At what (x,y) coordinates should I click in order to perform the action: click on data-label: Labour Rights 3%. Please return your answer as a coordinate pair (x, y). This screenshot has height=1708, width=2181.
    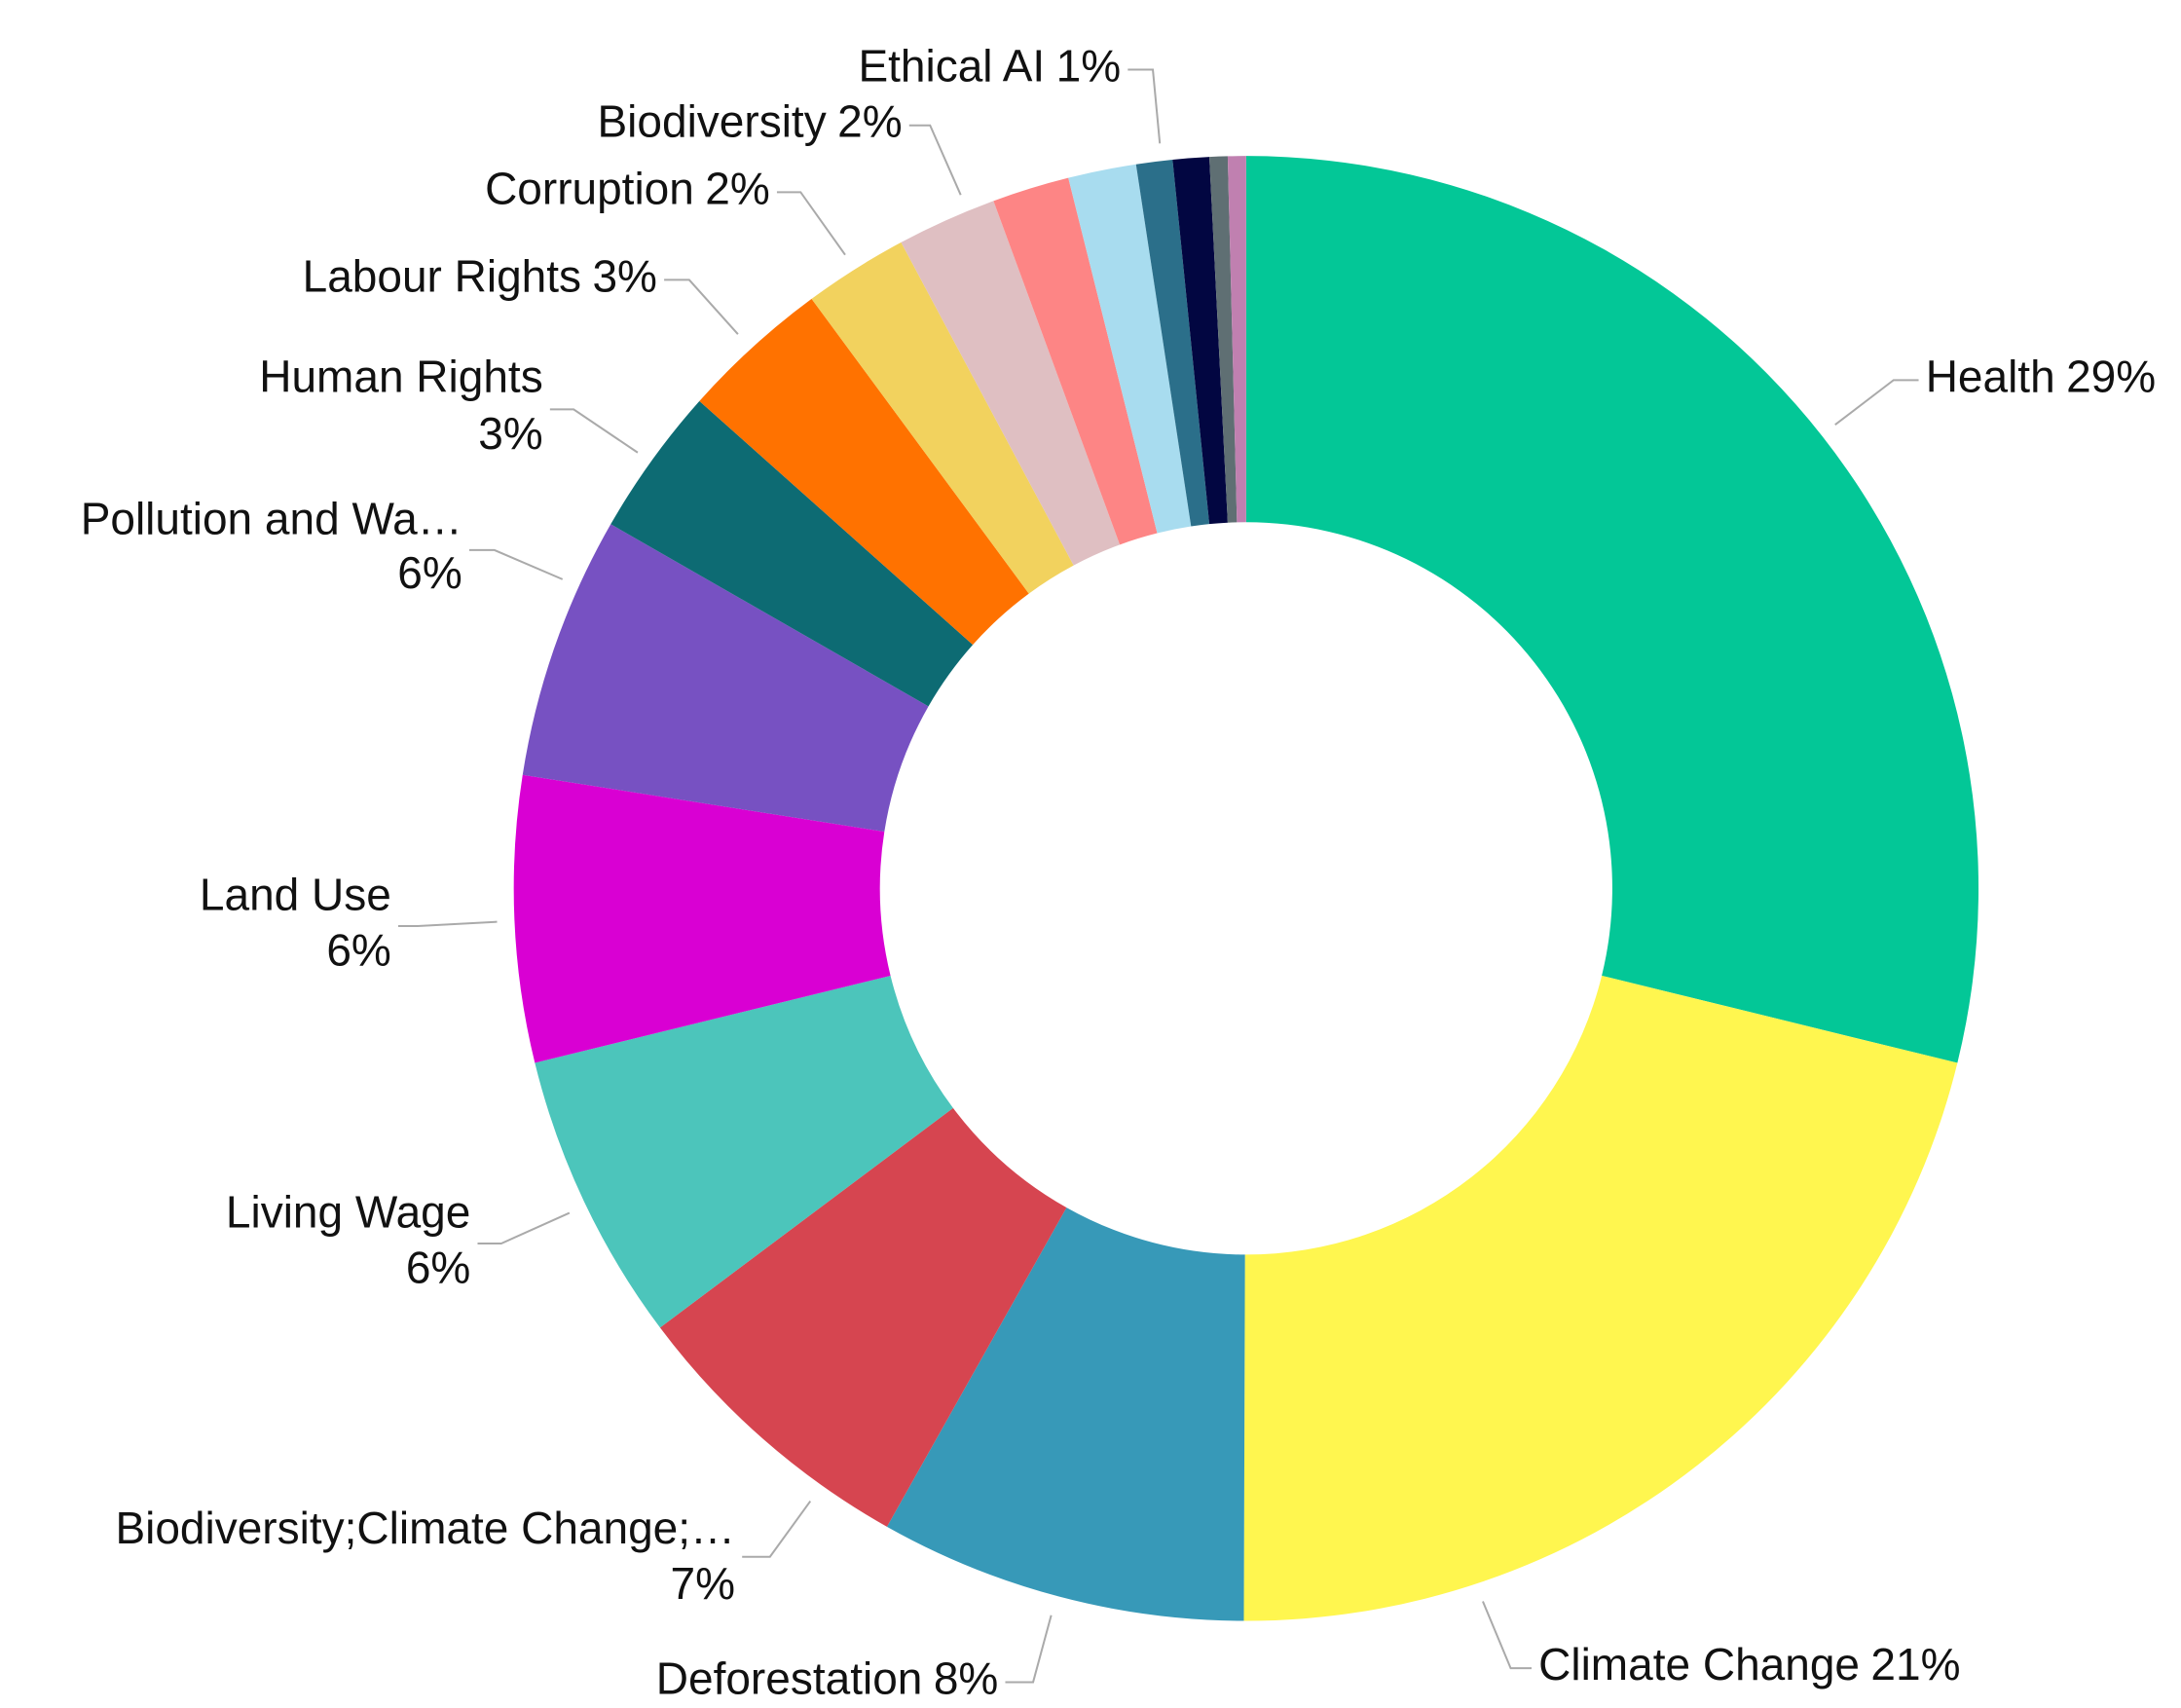
    Looking at the image, I should click on (480, 276).